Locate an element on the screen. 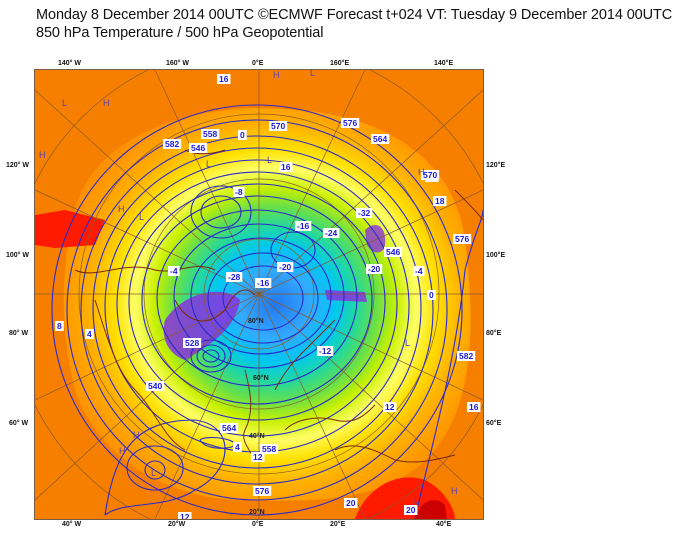  top-axis-label: 0°E is located at coordinates (258, 63).